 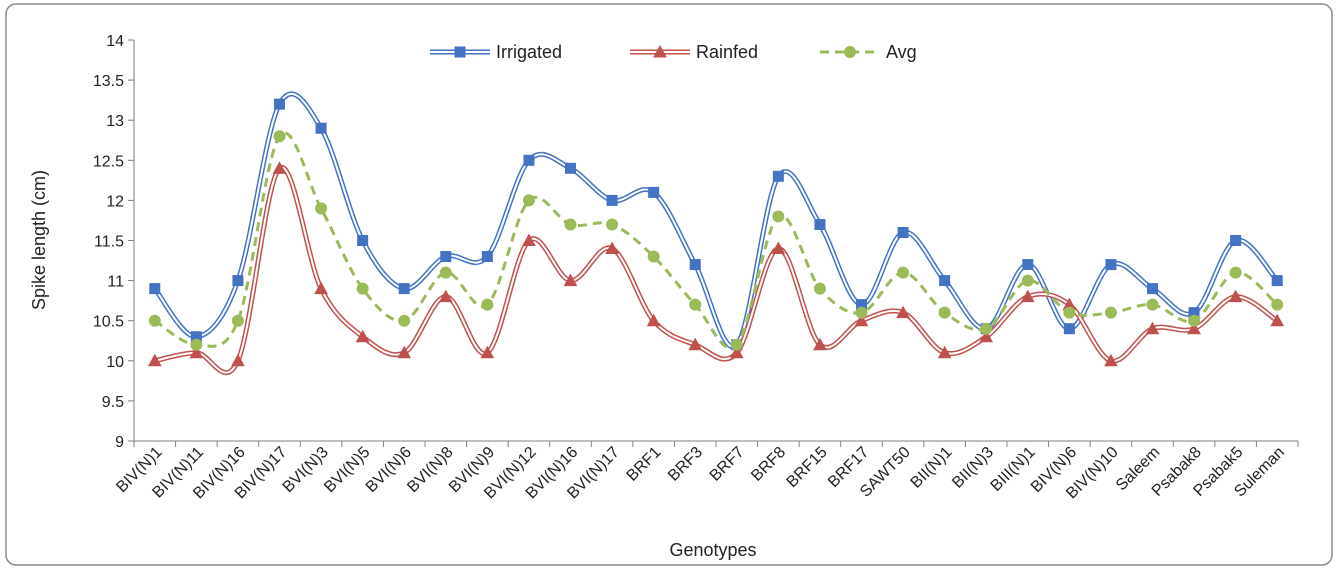 I want to click on legend-item-irrigated: Irrigated, so click(x=496, y=52).